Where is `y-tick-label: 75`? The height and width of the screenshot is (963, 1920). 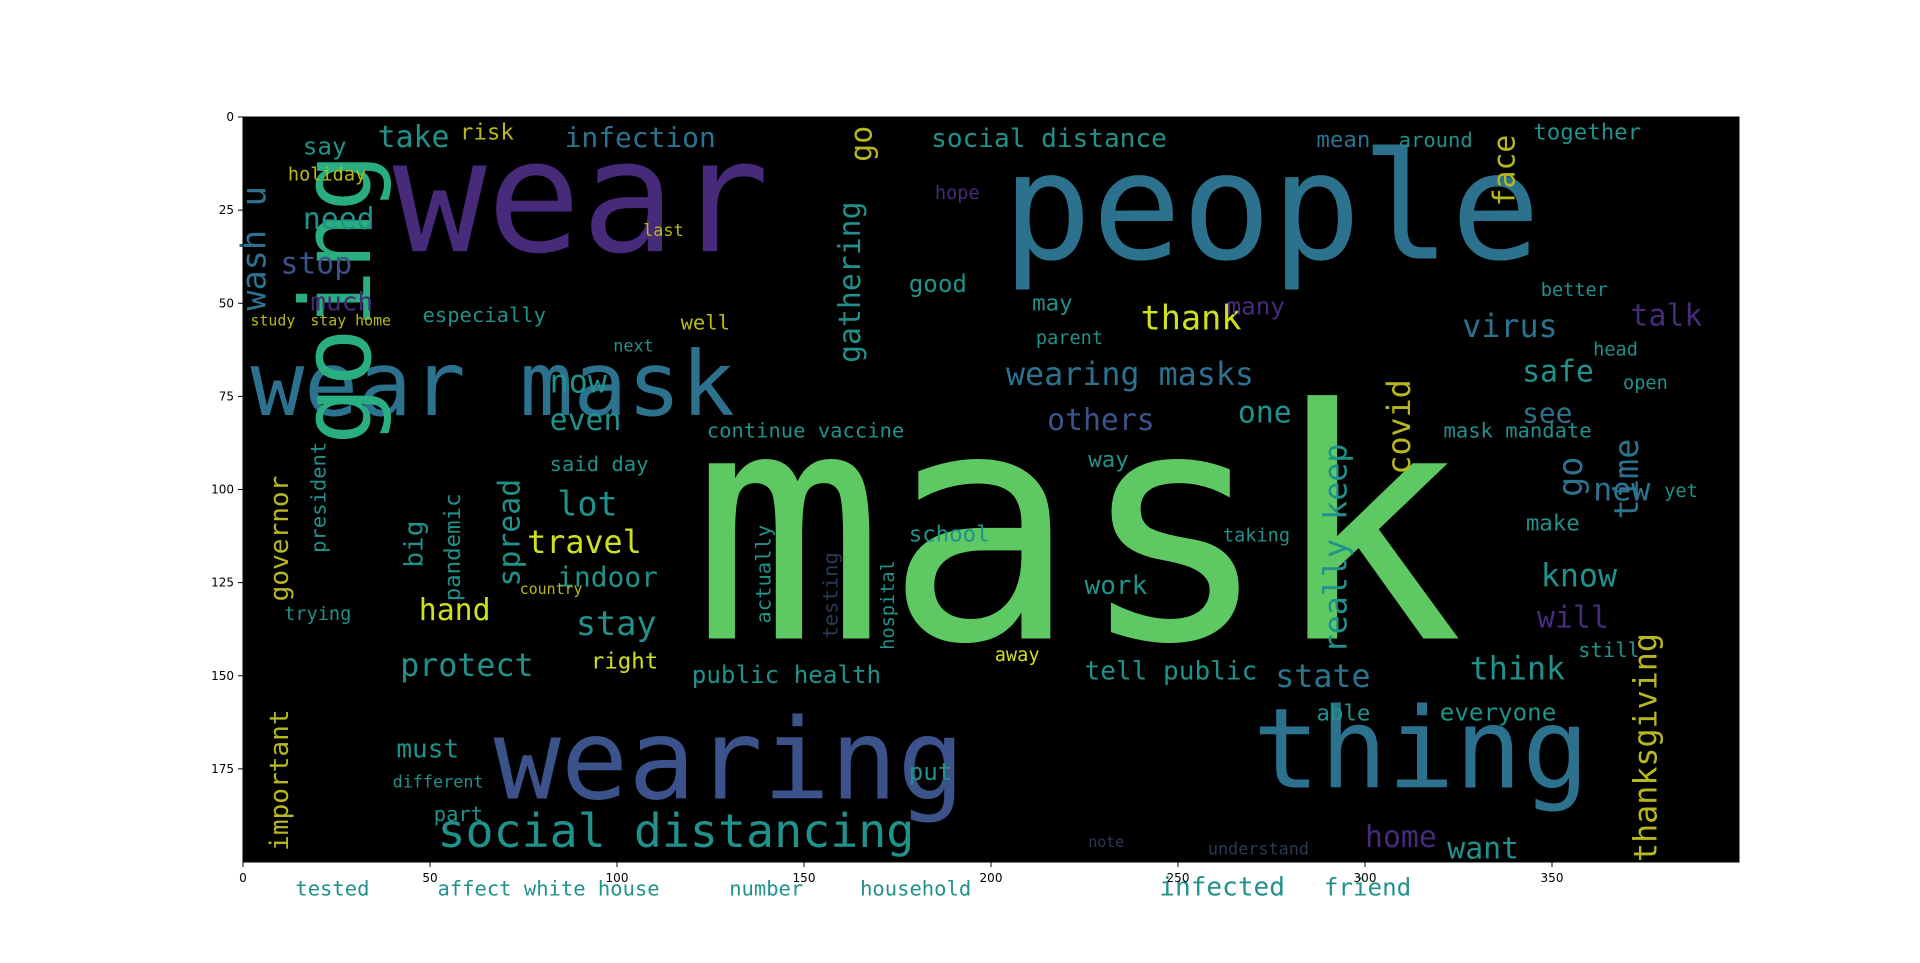 y-tick-label: 75 is located at coordinates (226, 396).